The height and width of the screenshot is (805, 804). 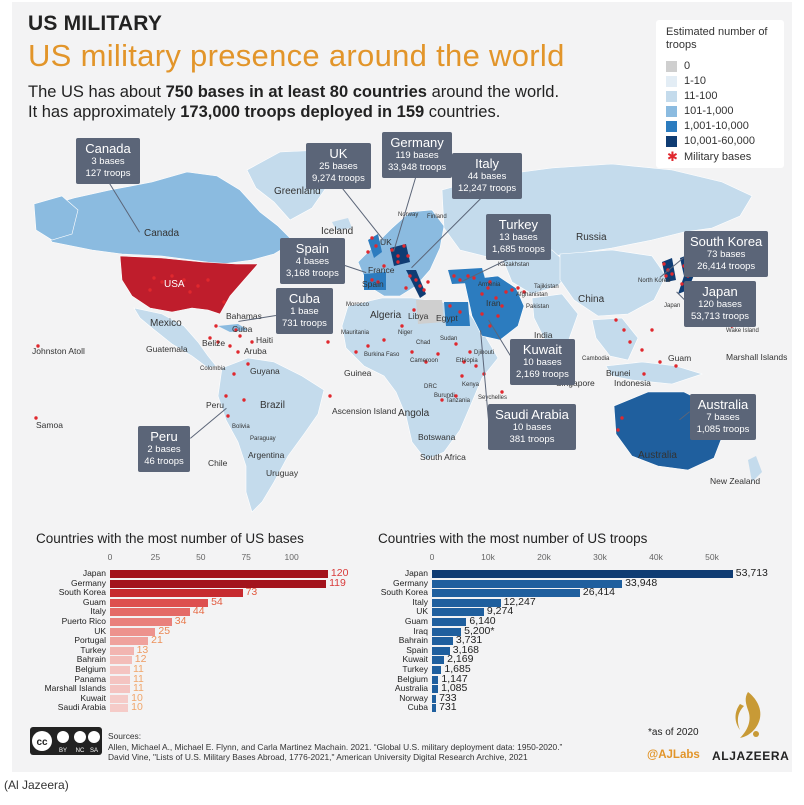 I want to click on region-libya, so click(x=430, y=312).